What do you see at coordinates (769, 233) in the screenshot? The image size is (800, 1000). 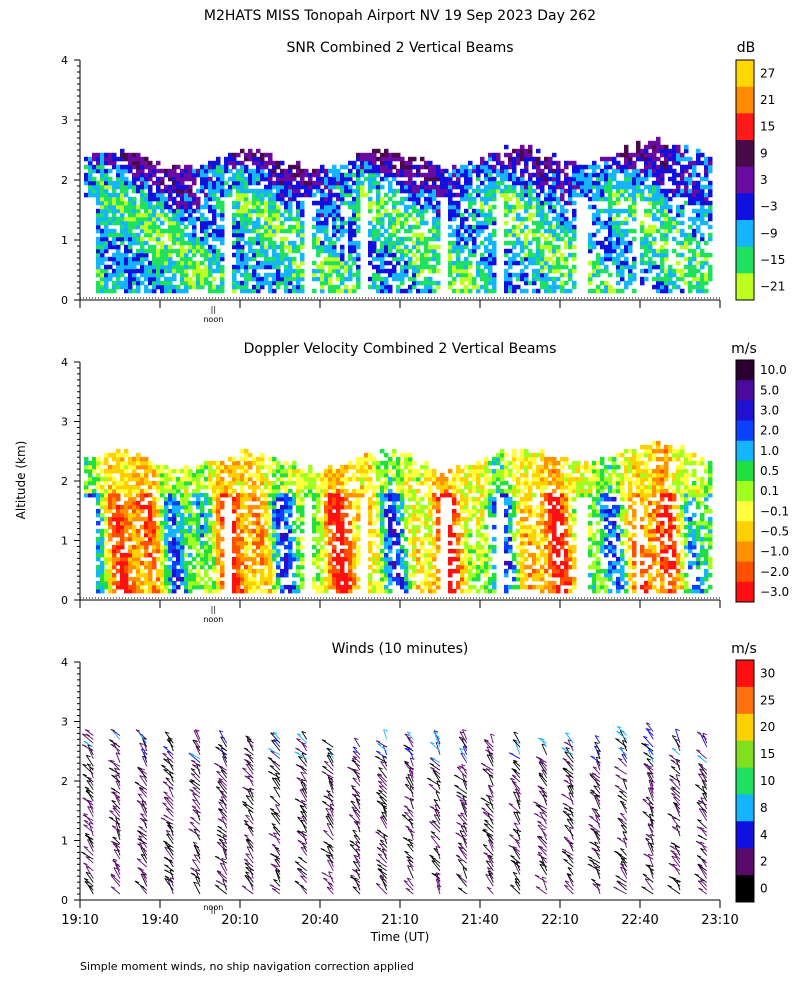 I see `colorbar-label: −9` at bounding box center [769, 233].